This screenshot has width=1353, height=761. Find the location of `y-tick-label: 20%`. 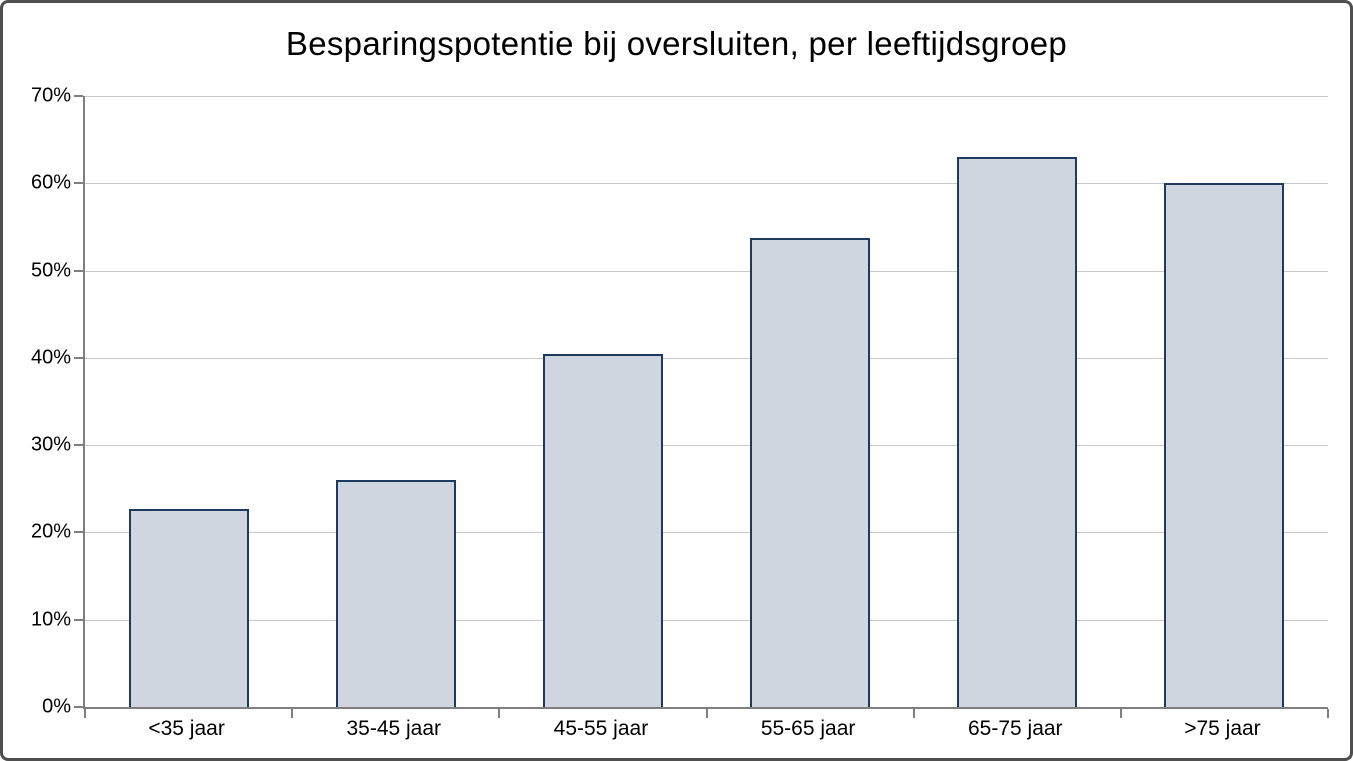

y-tick-label: 20% is located at coordinates (50, 531).